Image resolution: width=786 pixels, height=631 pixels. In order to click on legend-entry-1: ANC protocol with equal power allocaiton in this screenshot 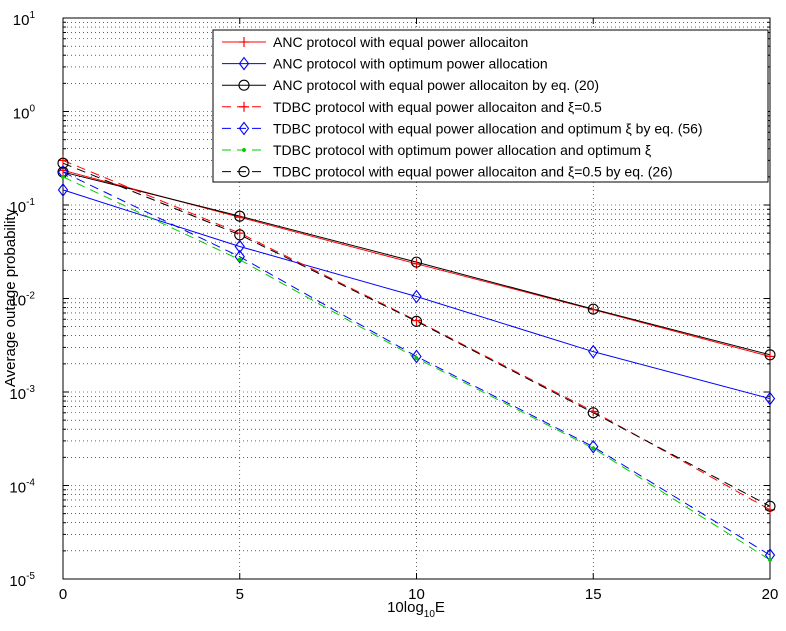, I will do `click(400, 42)`.